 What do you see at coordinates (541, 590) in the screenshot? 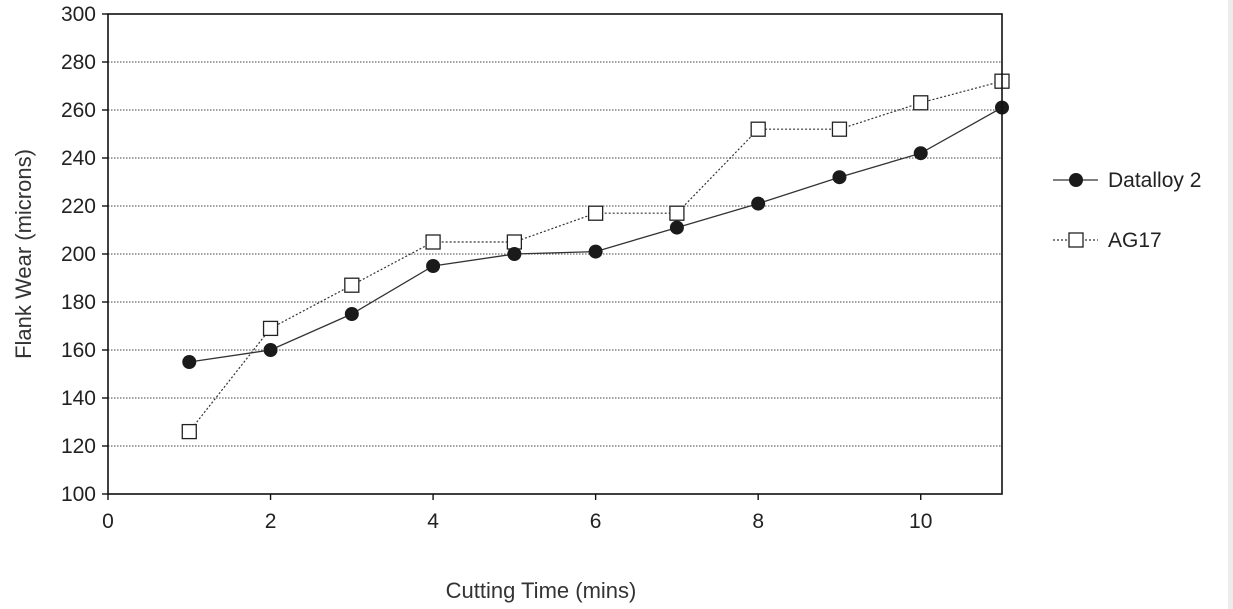
I see `x-axis-title: Cutting Time (mins)` at bounding box center [541, 590].